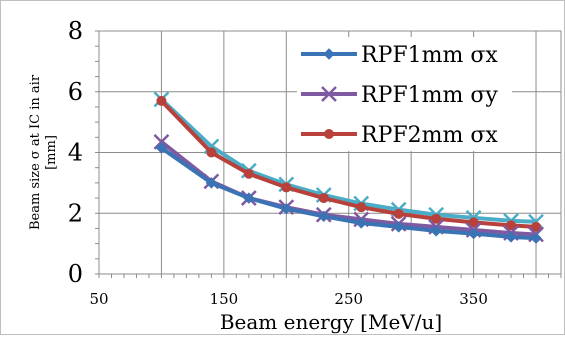 The image size is (565, 339). Describe the element at coordinates (75, 153) in the screenshot. I see `y-tick-label: 4` at that location.